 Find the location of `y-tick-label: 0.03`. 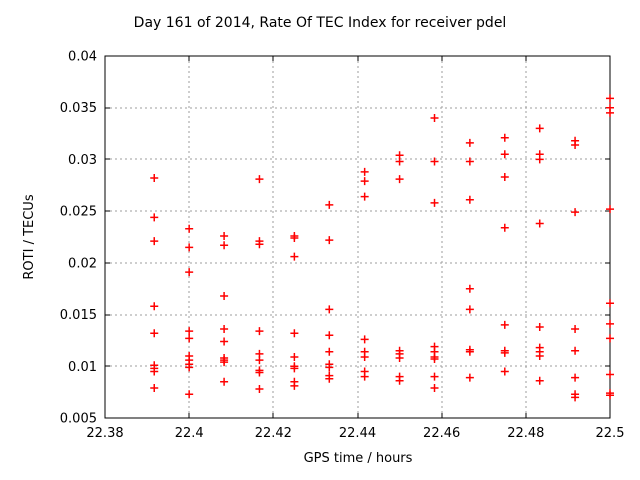

y-tick-label: 0.03 is located at coordinates (82, 160).